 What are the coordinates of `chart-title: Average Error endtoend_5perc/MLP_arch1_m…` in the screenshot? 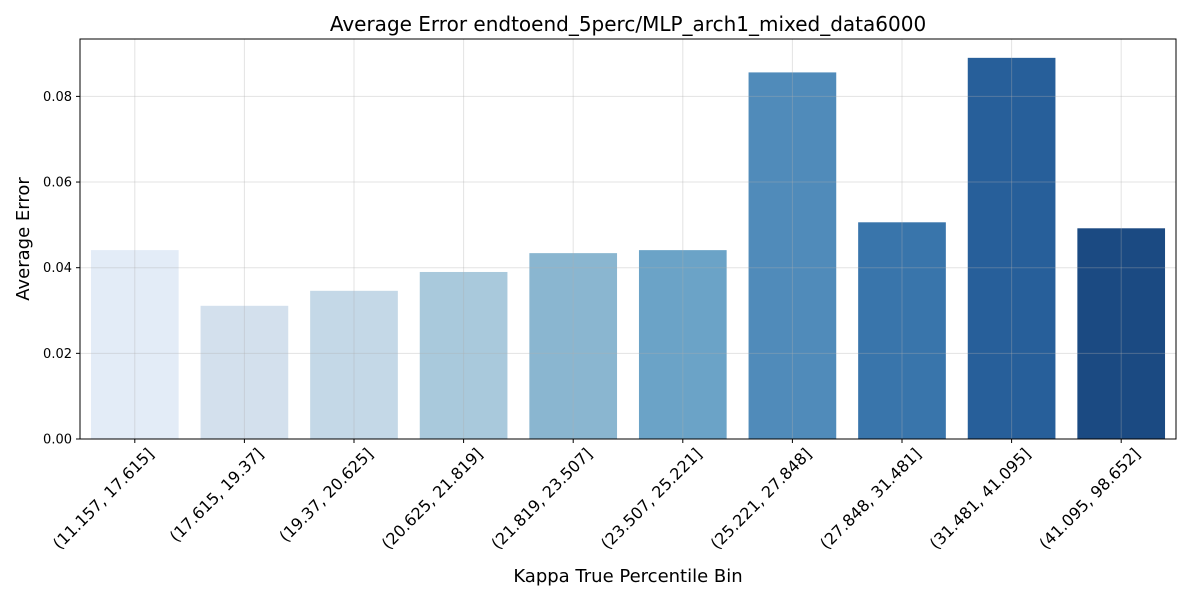 It's located at (628, 24).